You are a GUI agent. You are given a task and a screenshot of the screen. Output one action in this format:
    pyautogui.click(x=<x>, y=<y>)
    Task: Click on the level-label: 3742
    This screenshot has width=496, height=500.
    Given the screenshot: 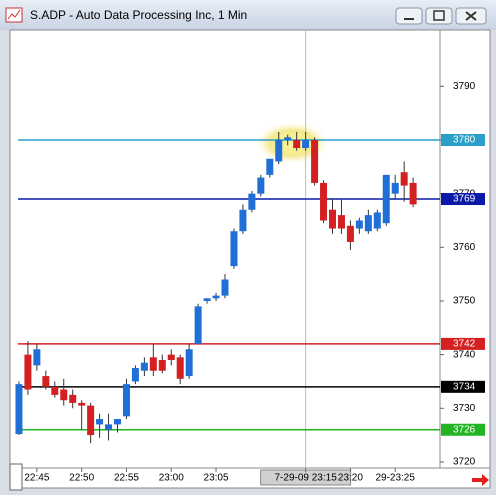 What is the action you would take?
    pyautogui.click(x=464, y=344)
    